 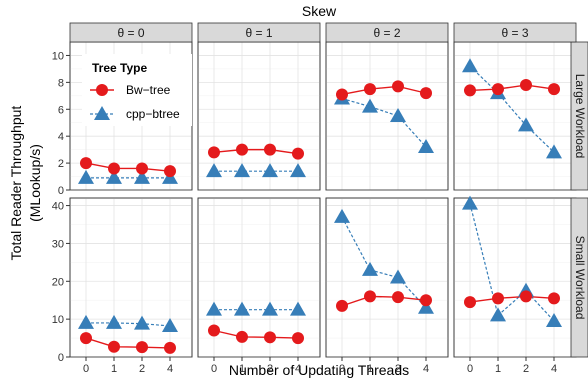 I want to click on y-tick-label: 4, so click(x=61, y=137).